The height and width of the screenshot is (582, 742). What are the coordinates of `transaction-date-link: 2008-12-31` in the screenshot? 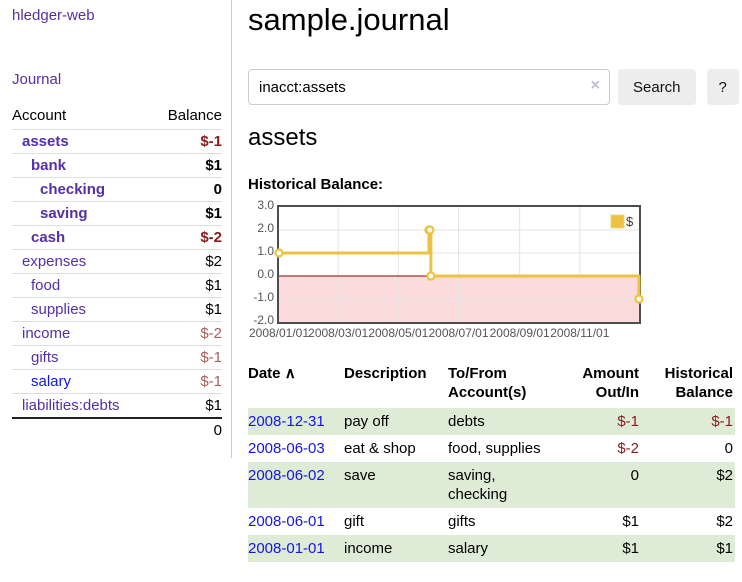 It's located at (286, 421).